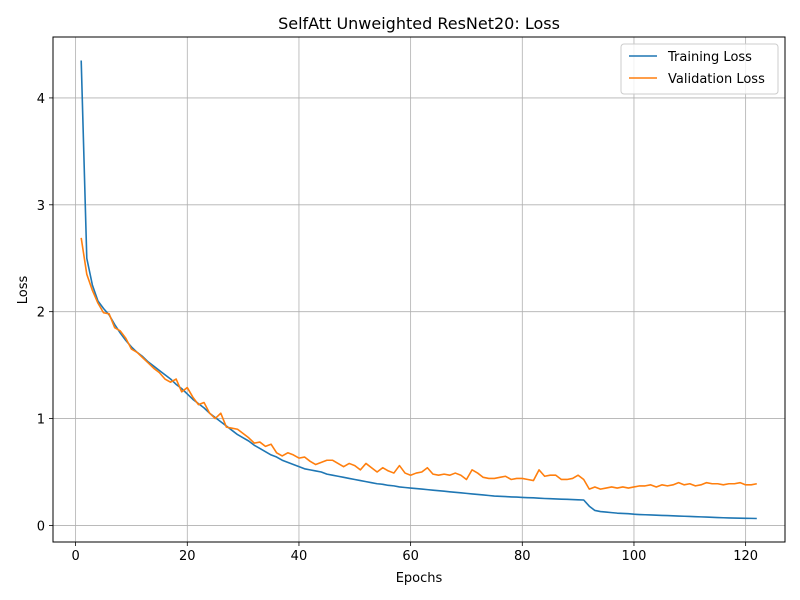 The width and height of the screenshot is (800, 600). Describe the element at coordinates (410, 556) in the screenshot. I see `x-tick-label: 60` at that location.